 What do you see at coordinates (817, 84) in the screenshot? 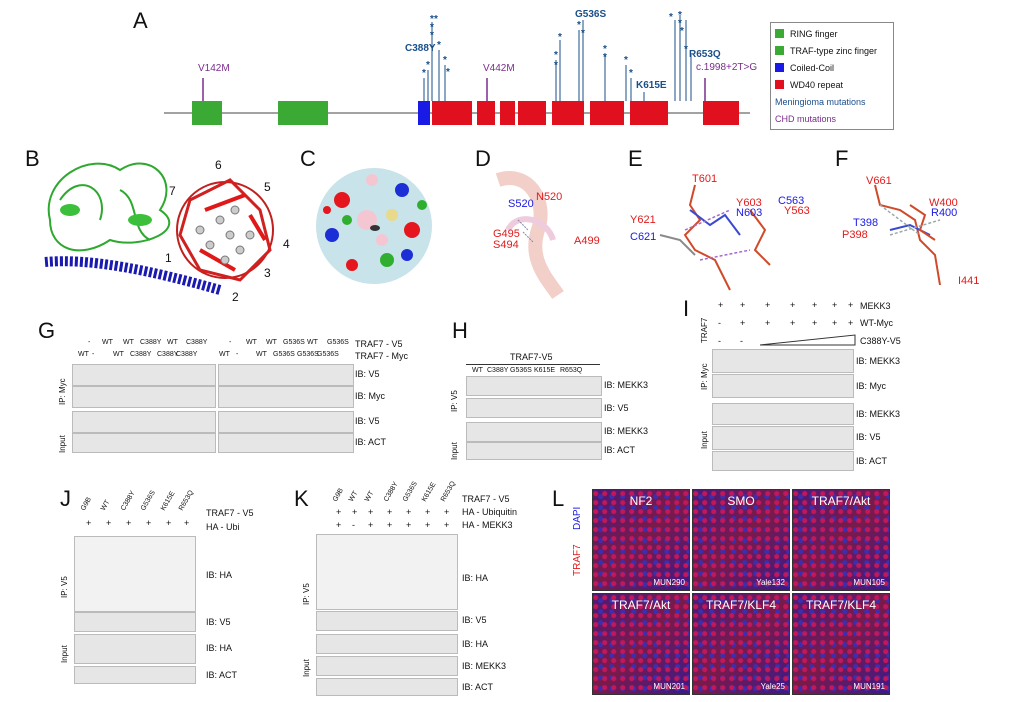
I see `legend-label: WD40 repeat` at bounding box center [817, 84].